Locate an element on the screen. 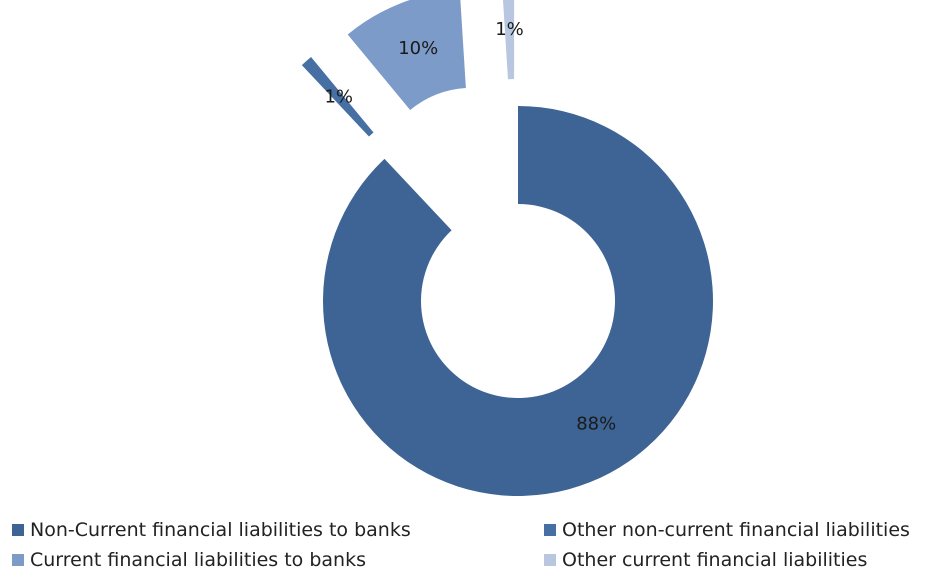 The image size is (929, 574). donut-slice-other-current-financial-liabilities is located at coordinates (508, 40).